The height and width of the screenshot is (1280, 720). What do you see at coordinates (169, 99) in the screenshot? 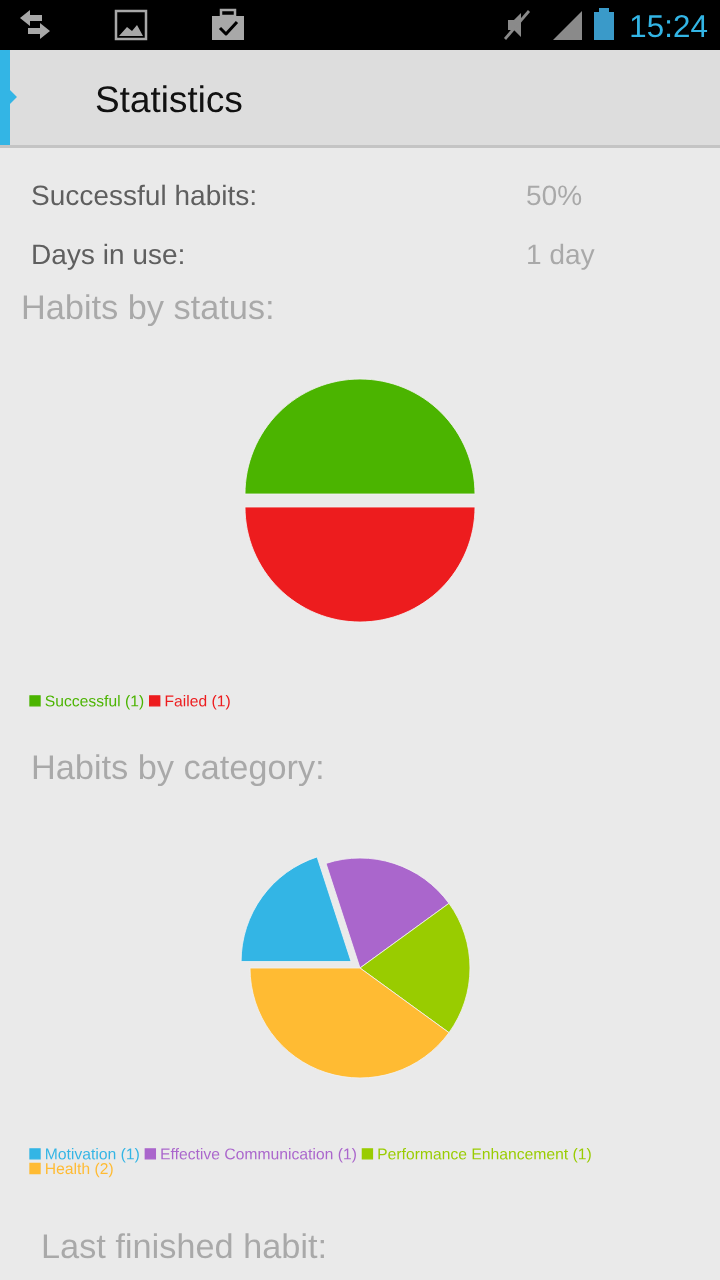
I see `text: Statistics` at bounding box center [169, 99].